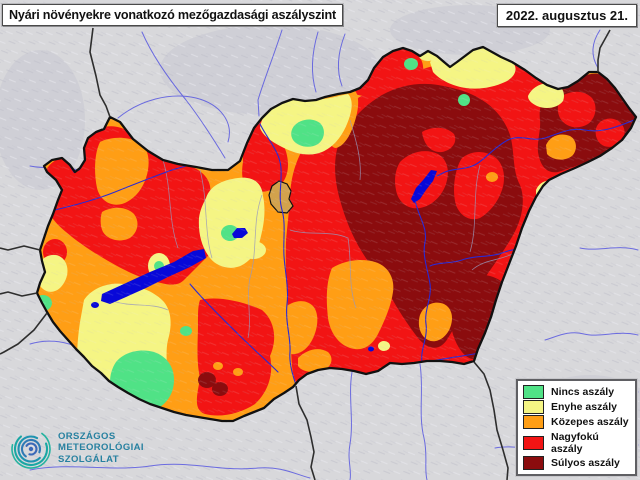  What do you see at coordinates (590, 422) in the screenshot?
I see `legend-label: Közepes aszály` at bounding box center [590, 422].